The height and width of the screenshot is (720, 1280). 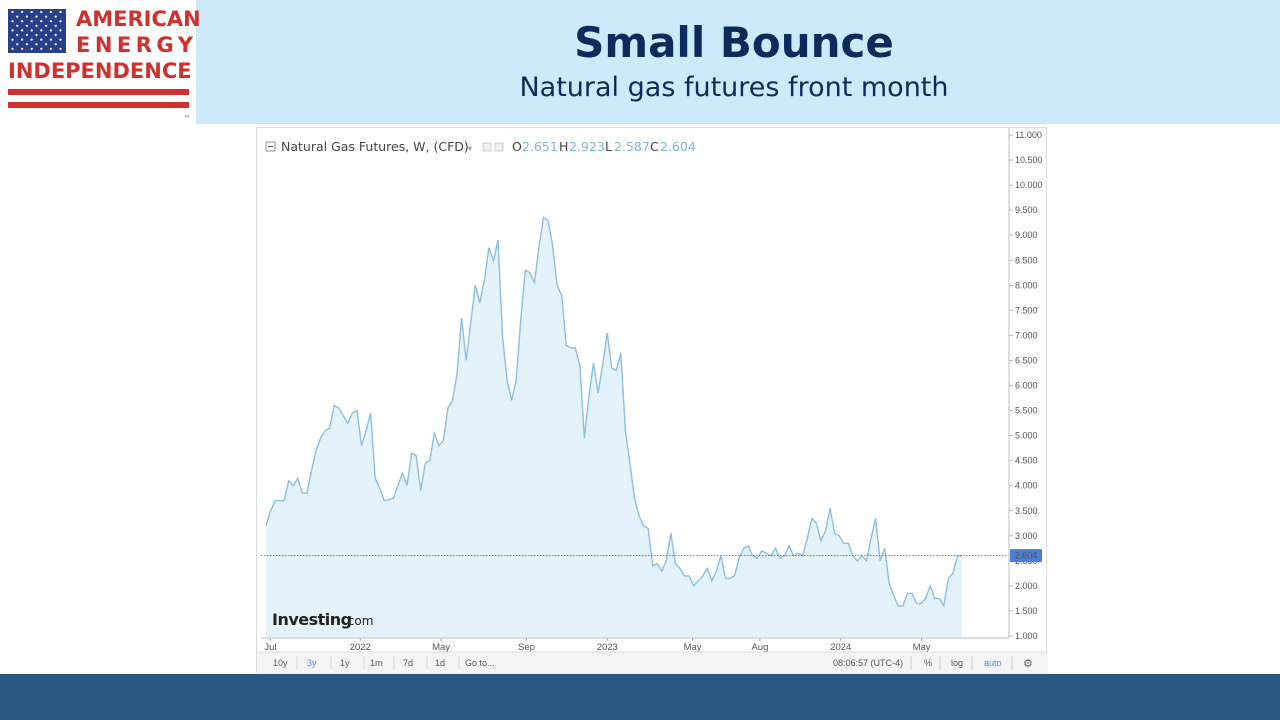 What do you see at coordinates (928, 663) in the screenshot?
I see `percent-toggle: %` at bounding box center [928, 663].